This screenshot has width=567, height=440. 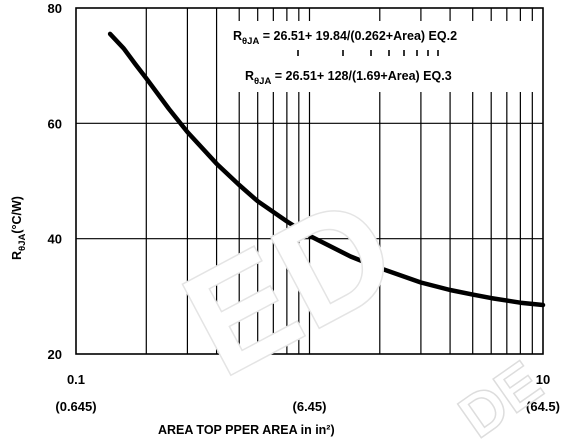 What do you see at coordinates (246, 430) in the screenshot?
I see `x-axis-label: AREA TOP PPER AREA in in²)` at bounding box center [246, 430].